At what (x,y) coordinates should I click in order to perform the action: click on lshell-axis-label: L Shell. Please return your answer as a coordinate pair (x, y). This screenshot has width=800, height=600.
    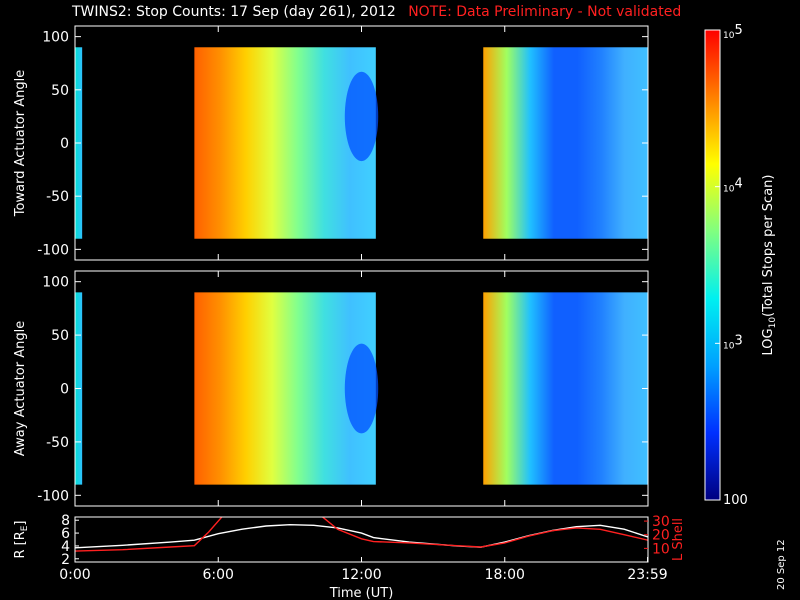
    Looking at the image, I should click on (678, 539).